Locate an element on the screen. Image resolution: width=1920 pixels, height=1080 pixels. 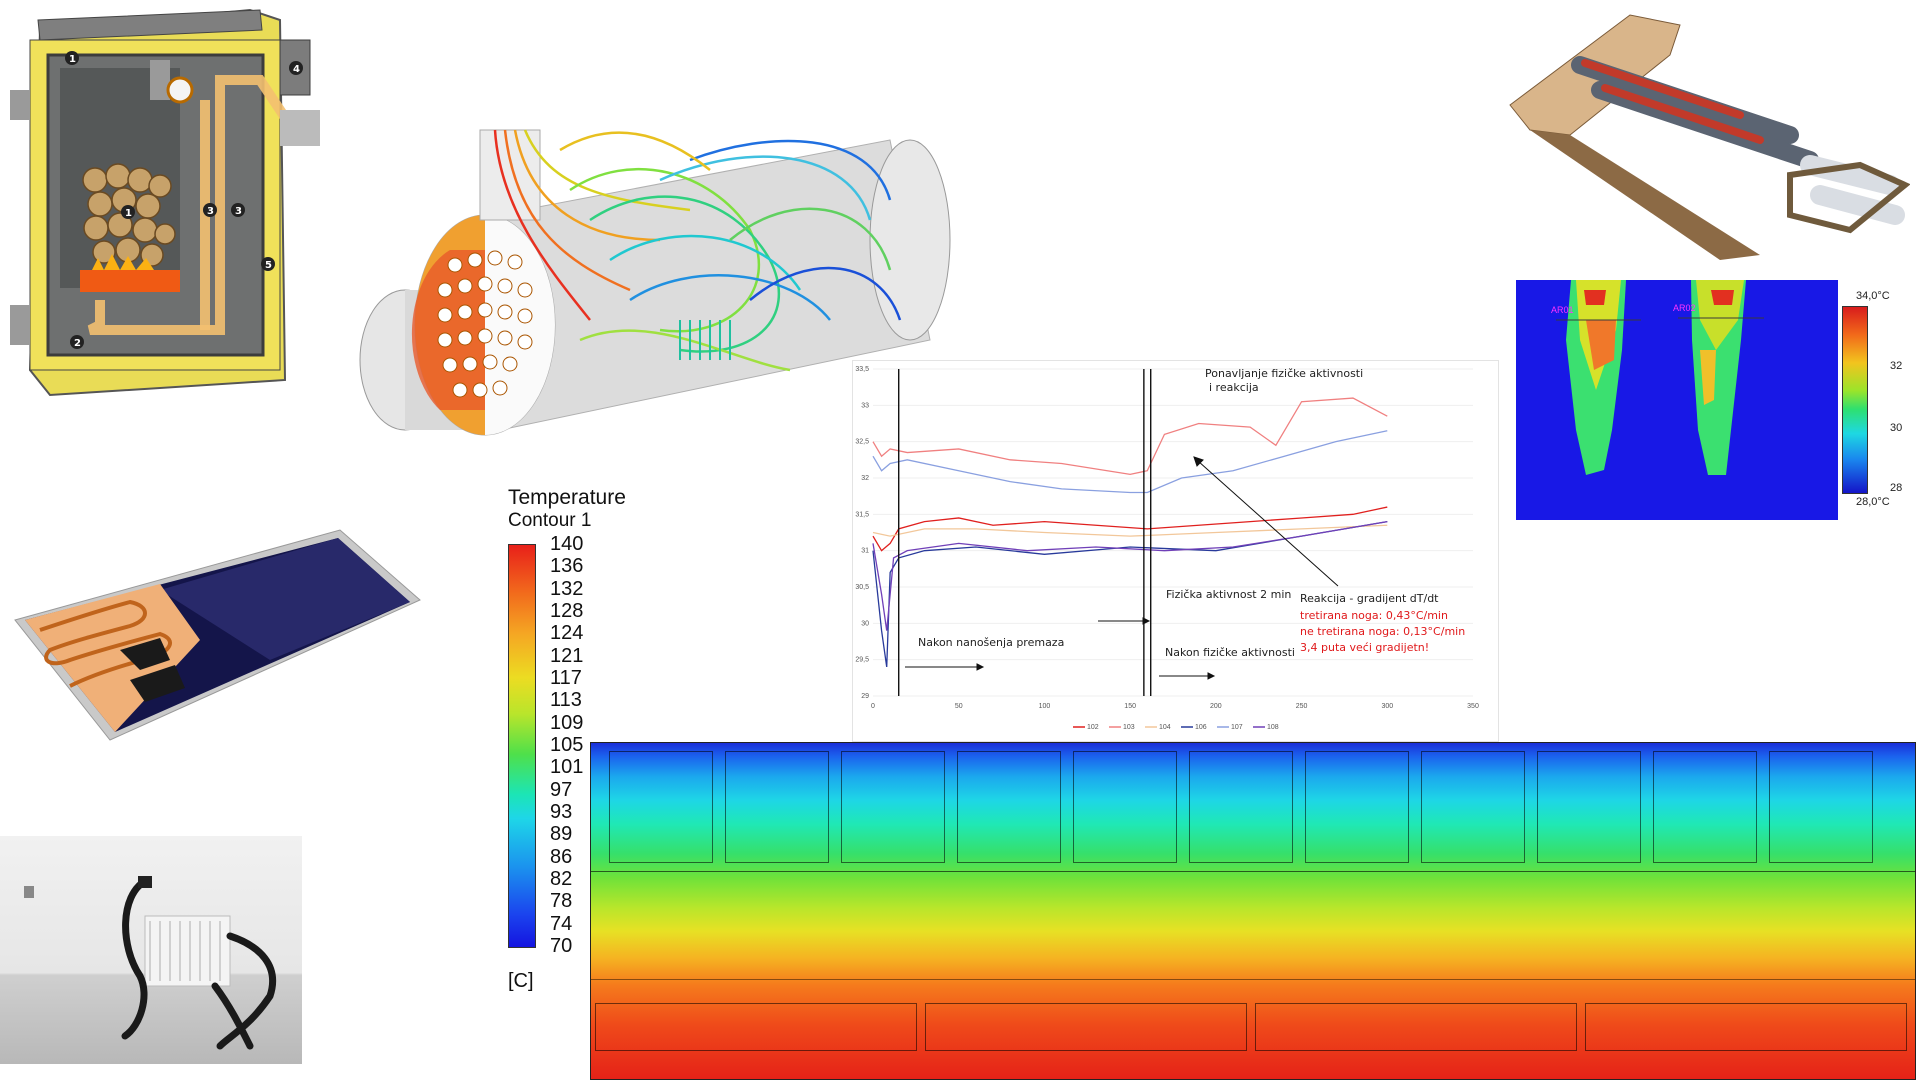
contour-scale-label: 105 is located at coordinates (566, 745).